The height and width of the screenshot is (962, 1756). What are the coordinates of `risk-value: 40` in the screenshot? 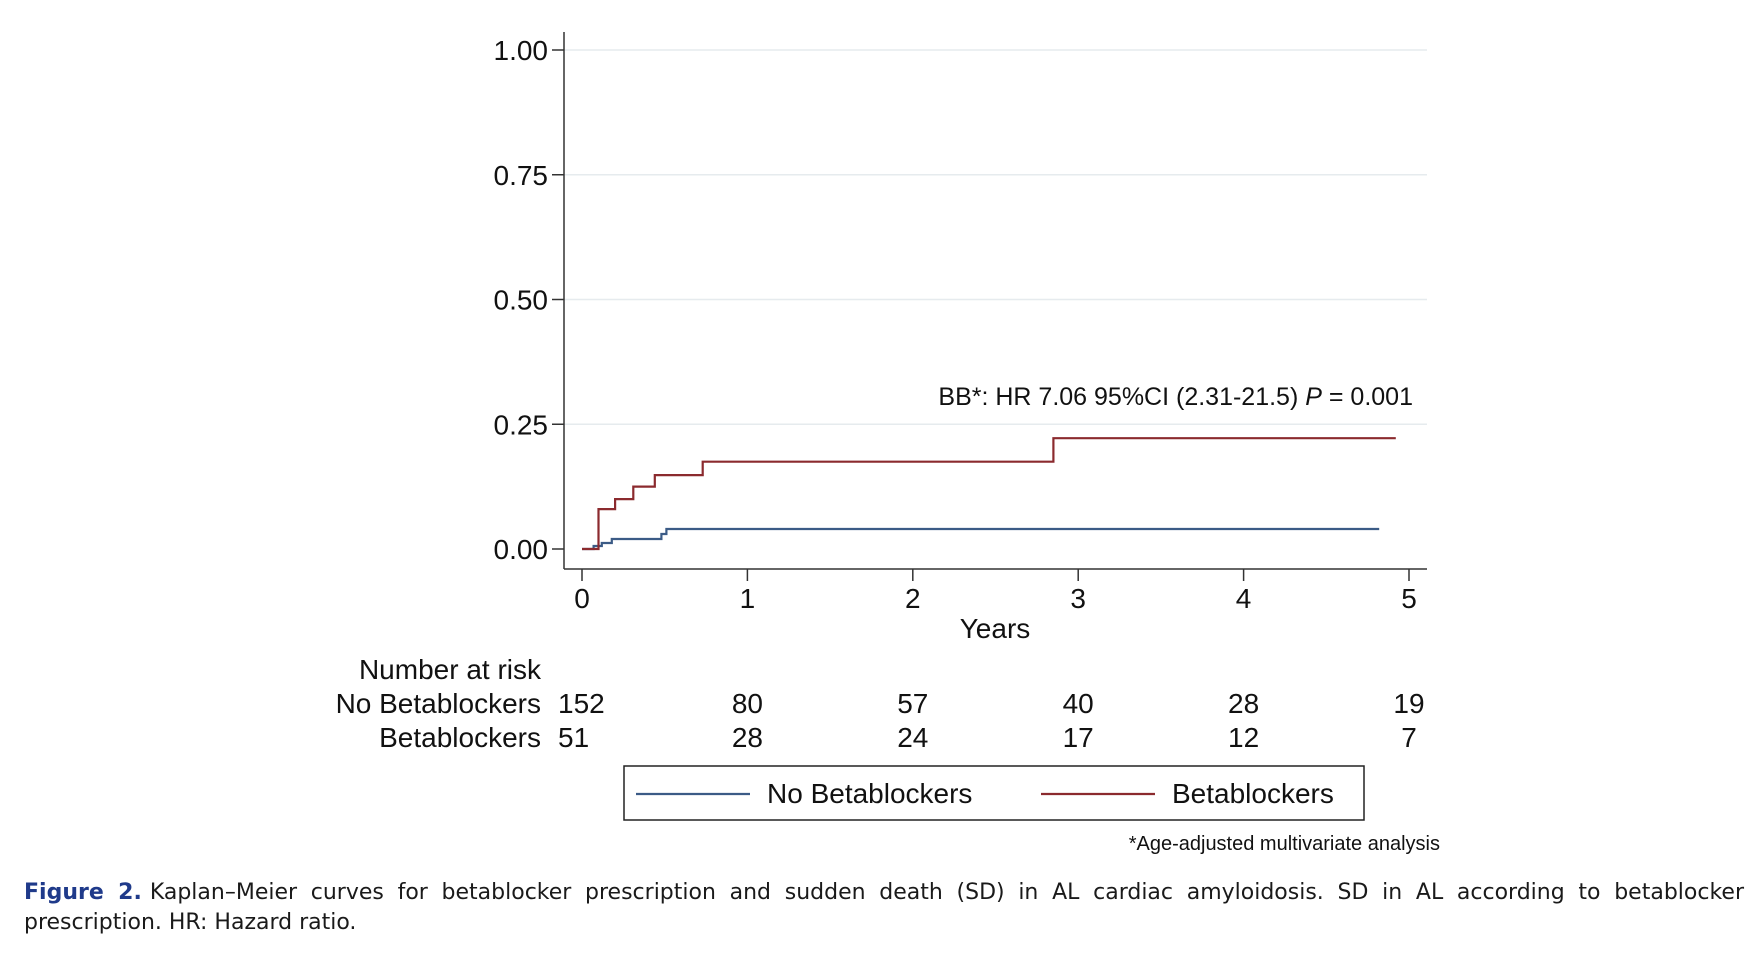 It's located at (1078, 703).